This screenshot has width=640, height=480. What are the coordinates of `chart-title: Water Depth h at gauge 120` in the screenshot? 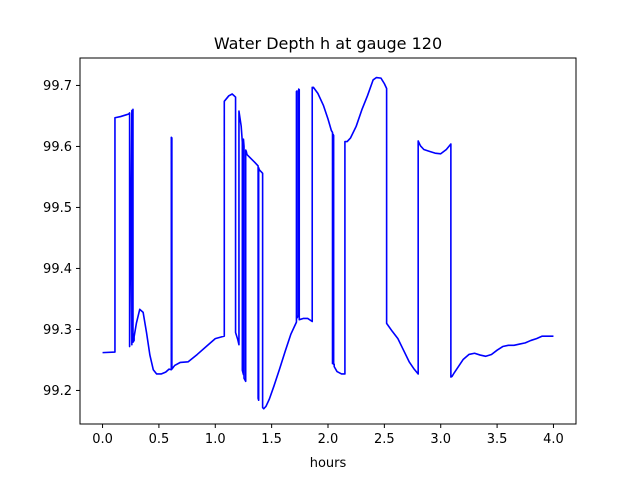 It's located at (328, 43).